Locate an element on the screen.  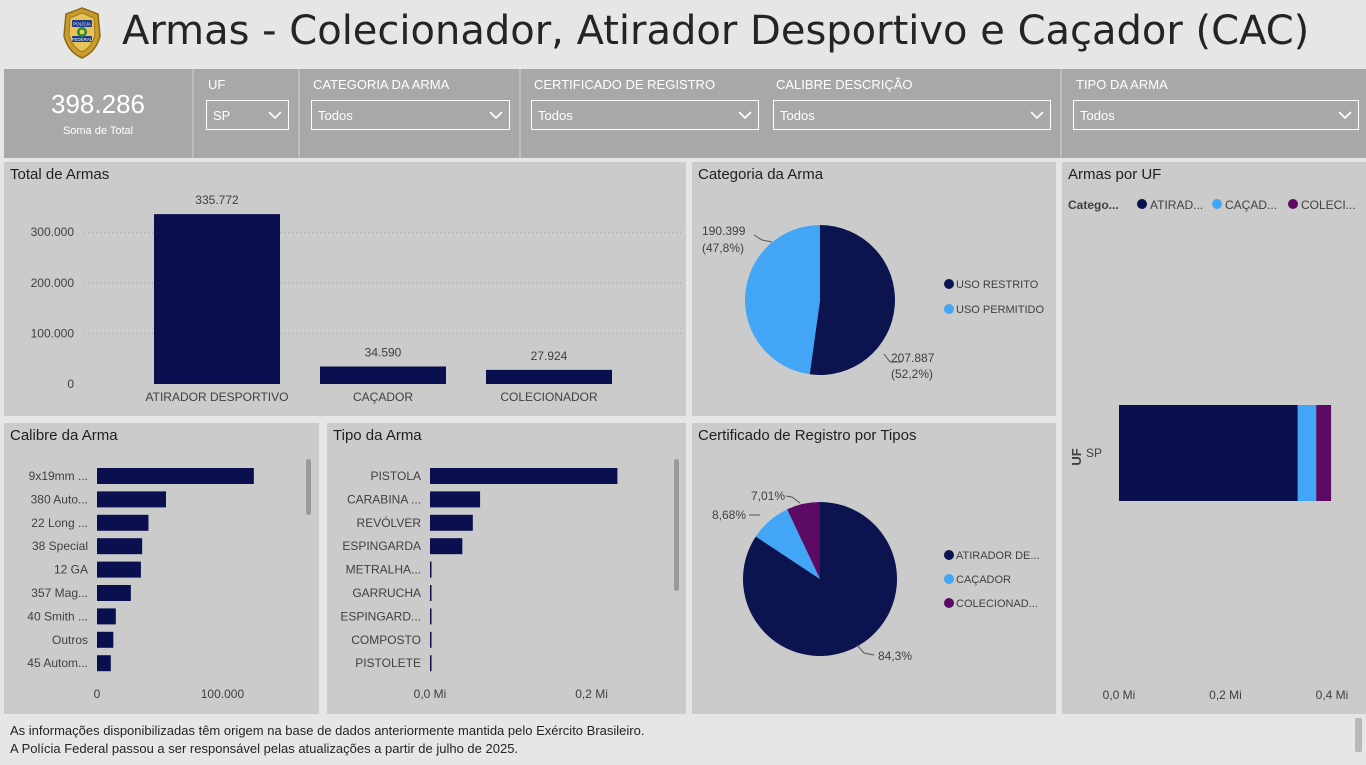
logo-text-top: POLÍCIA is located at coordinates (82, 24).